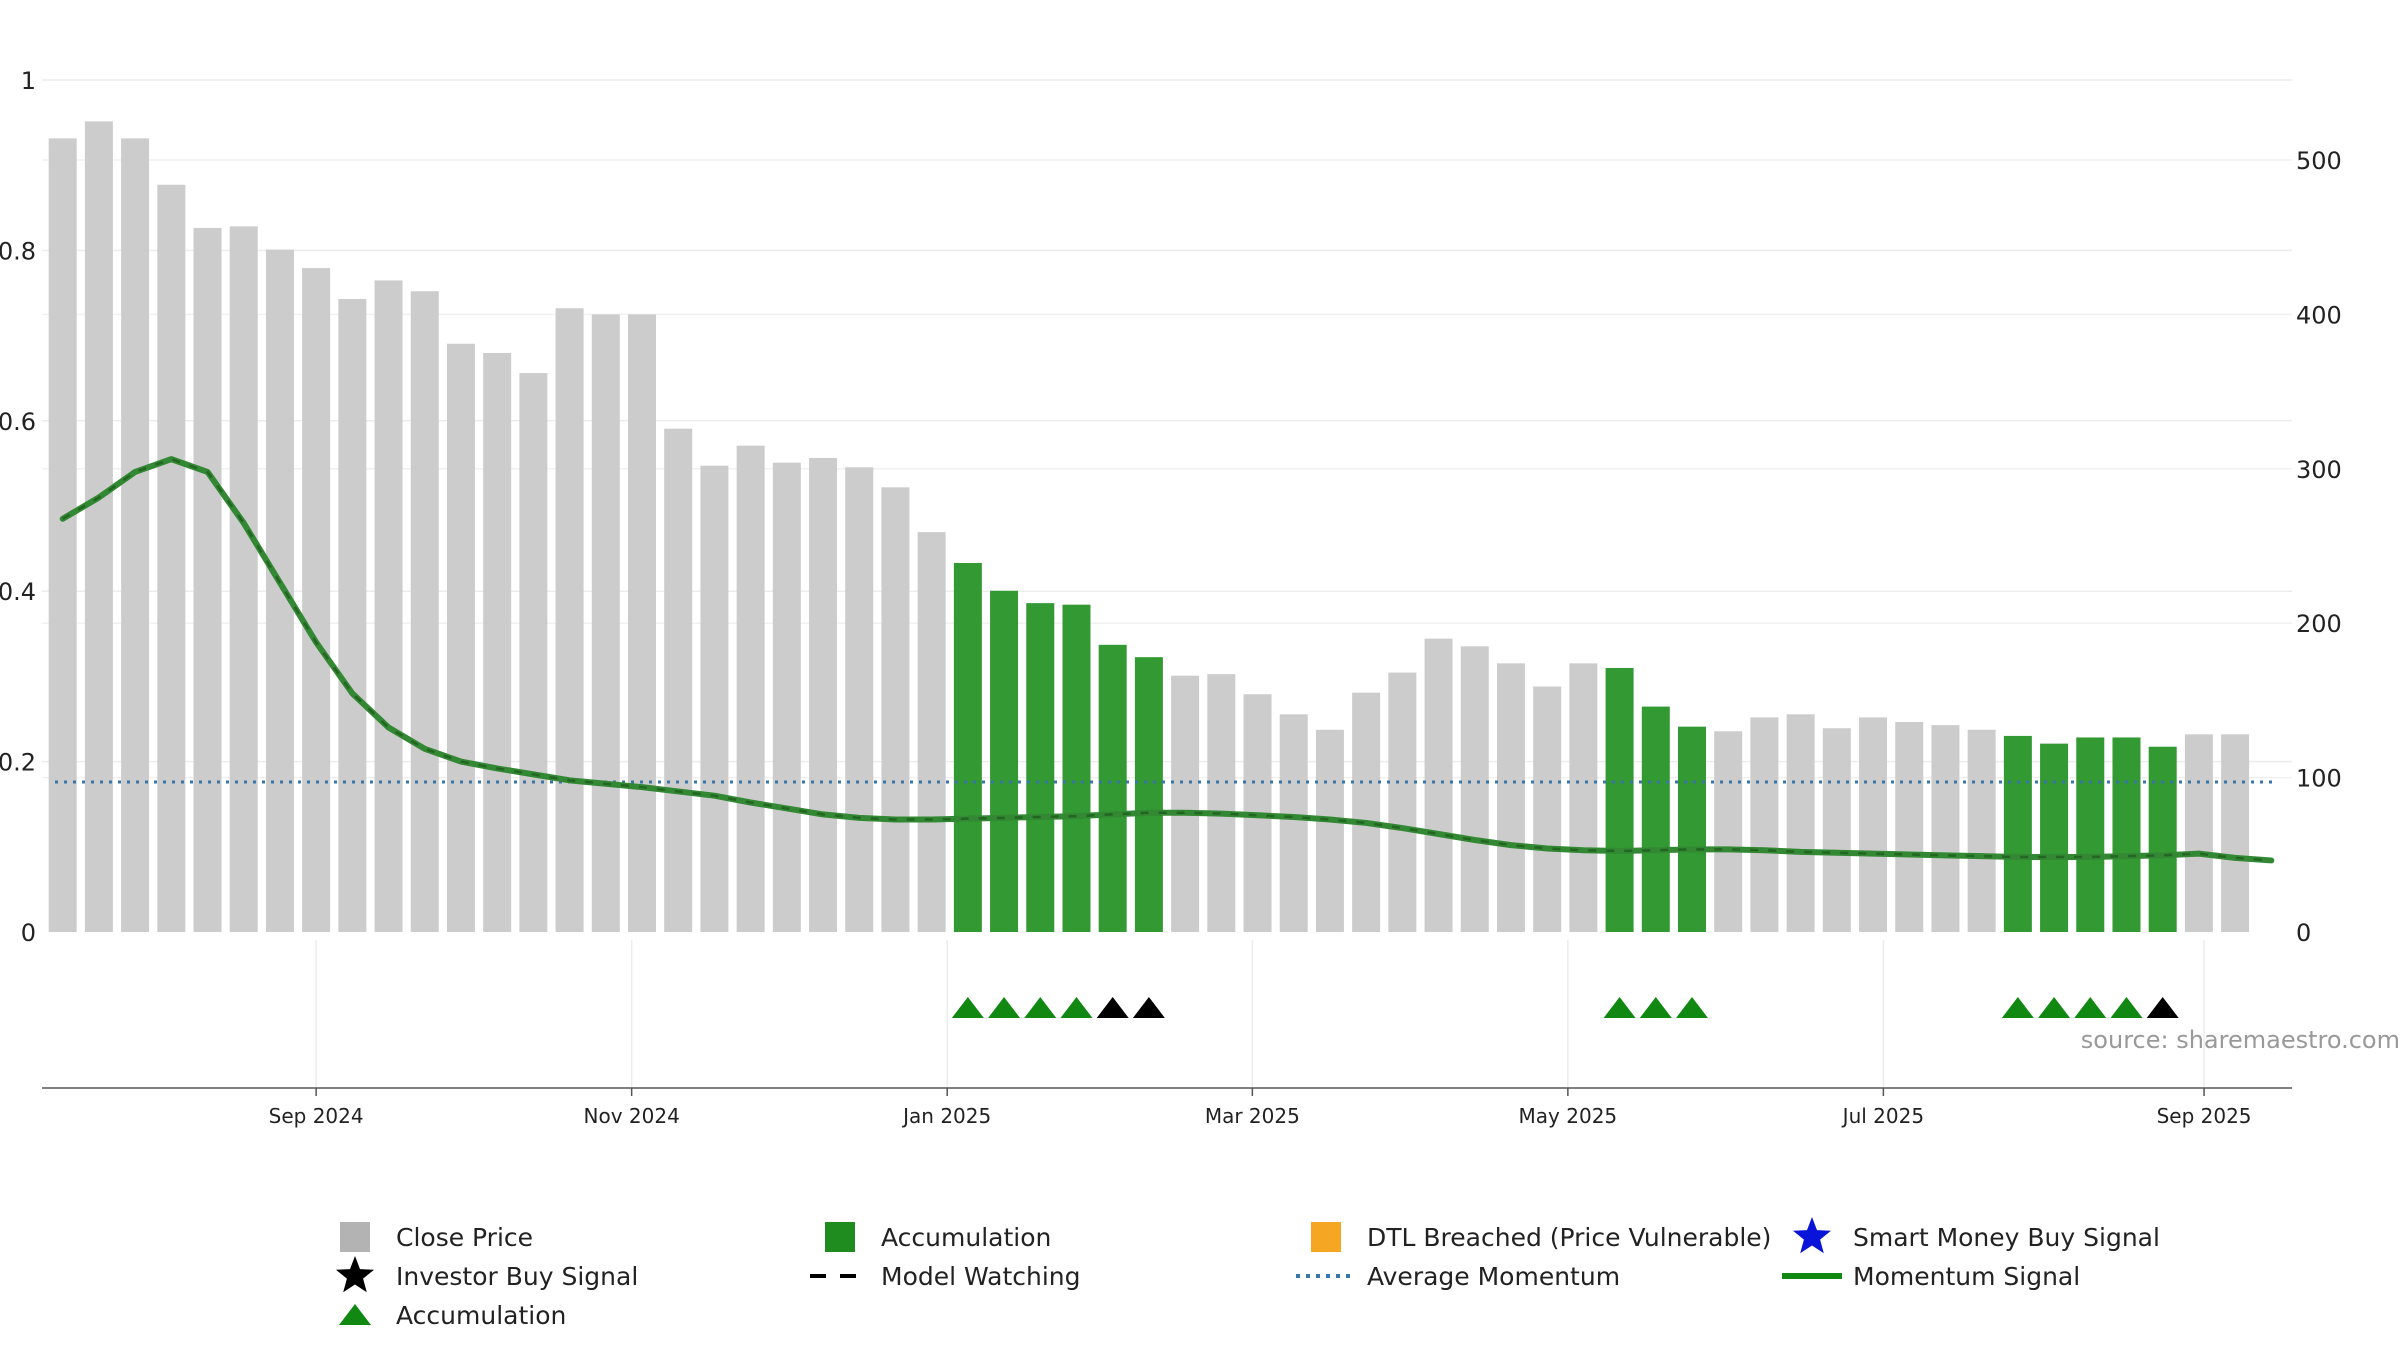 This screenshot has width=2400, height=1350. What do you see at coordinates (2319, 470) in the screenshot?
I see `right-tick-label: 300` at bounding box center [2319, 470].